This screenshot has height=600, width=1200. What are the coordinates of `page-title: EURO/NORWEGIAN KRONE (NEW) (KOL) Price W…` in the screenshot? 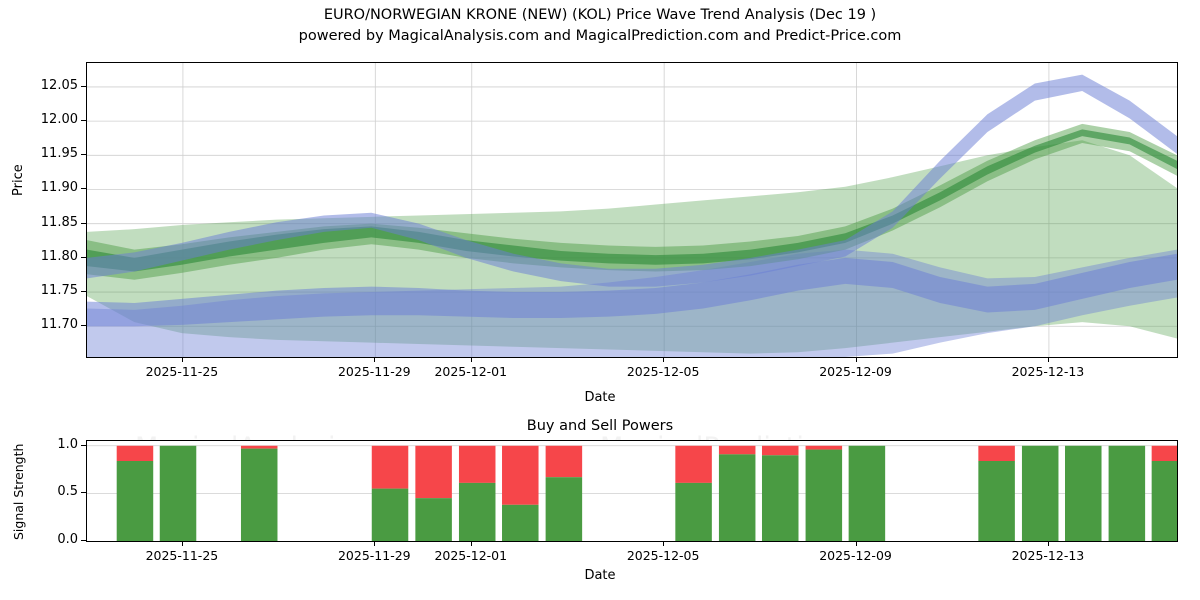 It's located at (600, 15).